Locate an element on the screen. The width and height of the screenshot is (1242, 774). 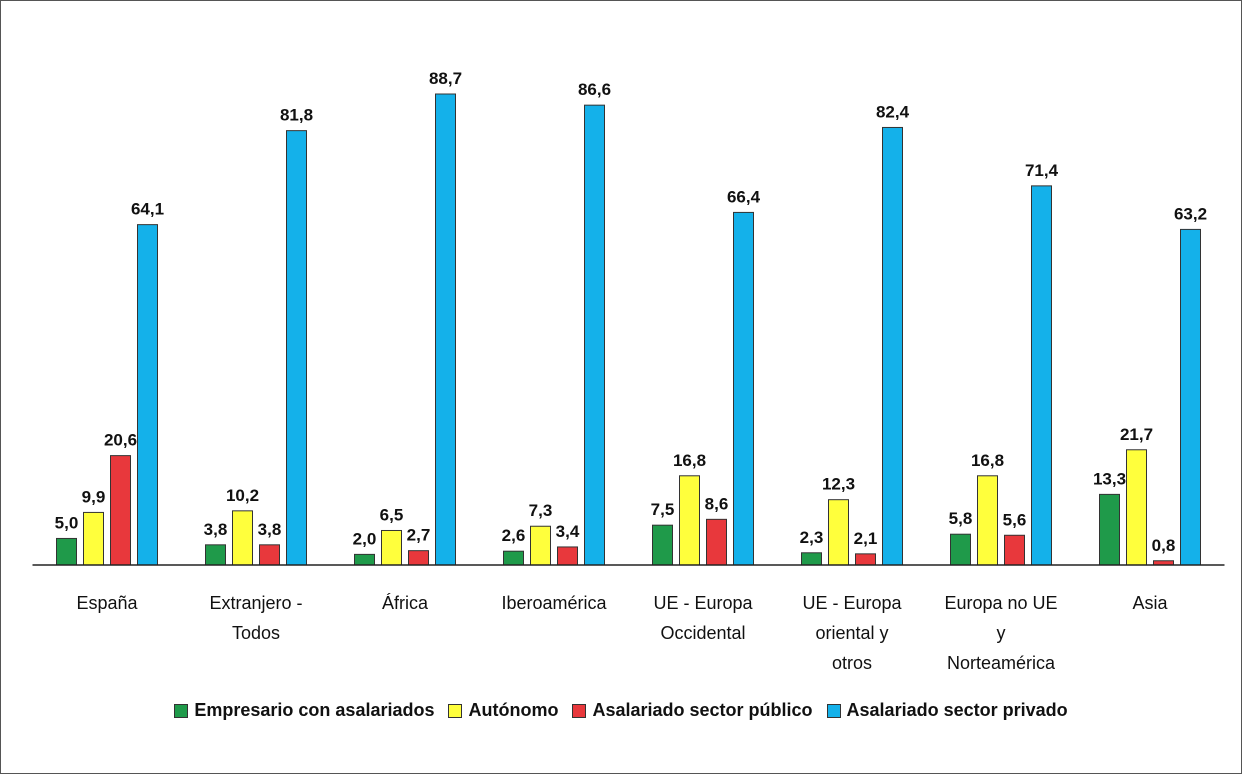
value-label: 5,8 is located at coordinates (961, 518).